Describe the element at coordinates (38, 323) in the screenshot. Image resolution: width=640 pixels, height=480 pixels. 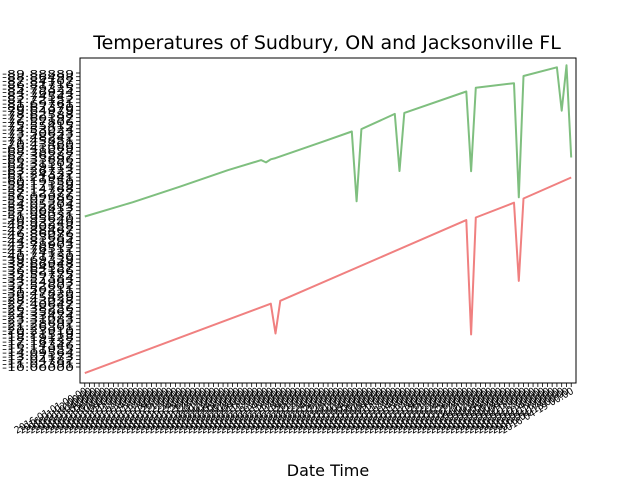
I see `y-tick-label: -22.28692` at that location.